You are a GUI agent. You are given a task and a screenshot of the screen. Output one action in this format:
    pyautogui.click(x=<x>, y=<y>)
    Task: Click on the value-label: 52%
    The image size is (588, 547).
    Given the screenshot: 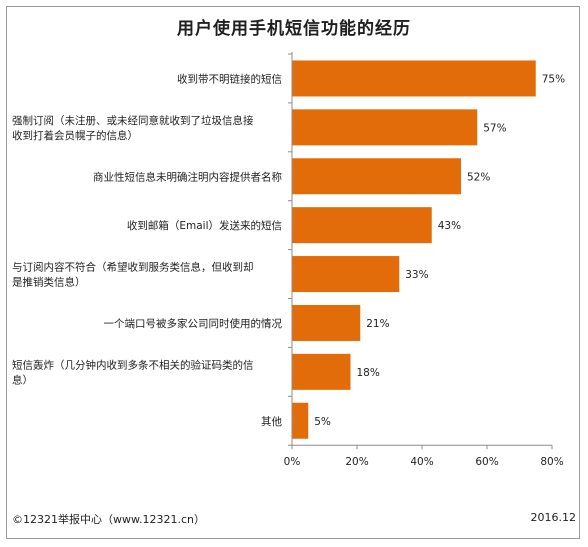 What is the action you would take?
    pyautogui.click(x=478, y=177)
    